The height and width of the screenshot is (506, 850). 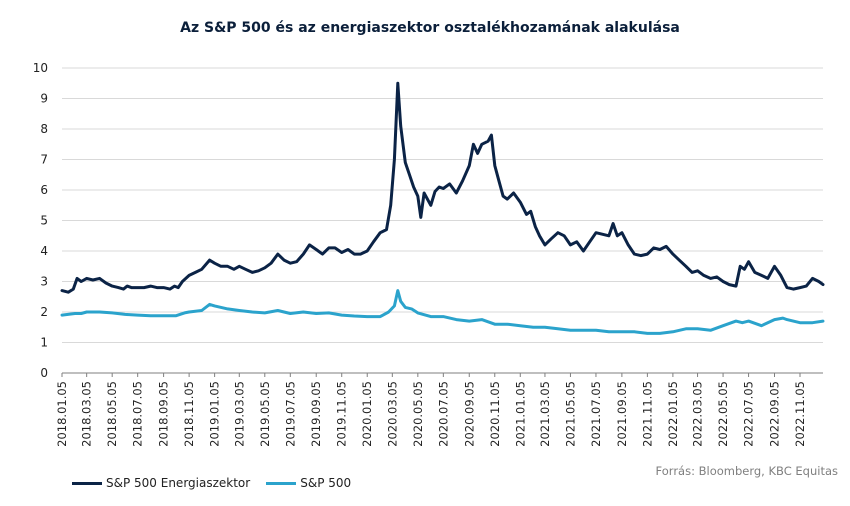 What do you see at coordinates (326, 483) in the screenshot?
I see `legend-label-sp500: S&P 500` at bounding box center [326, 483].